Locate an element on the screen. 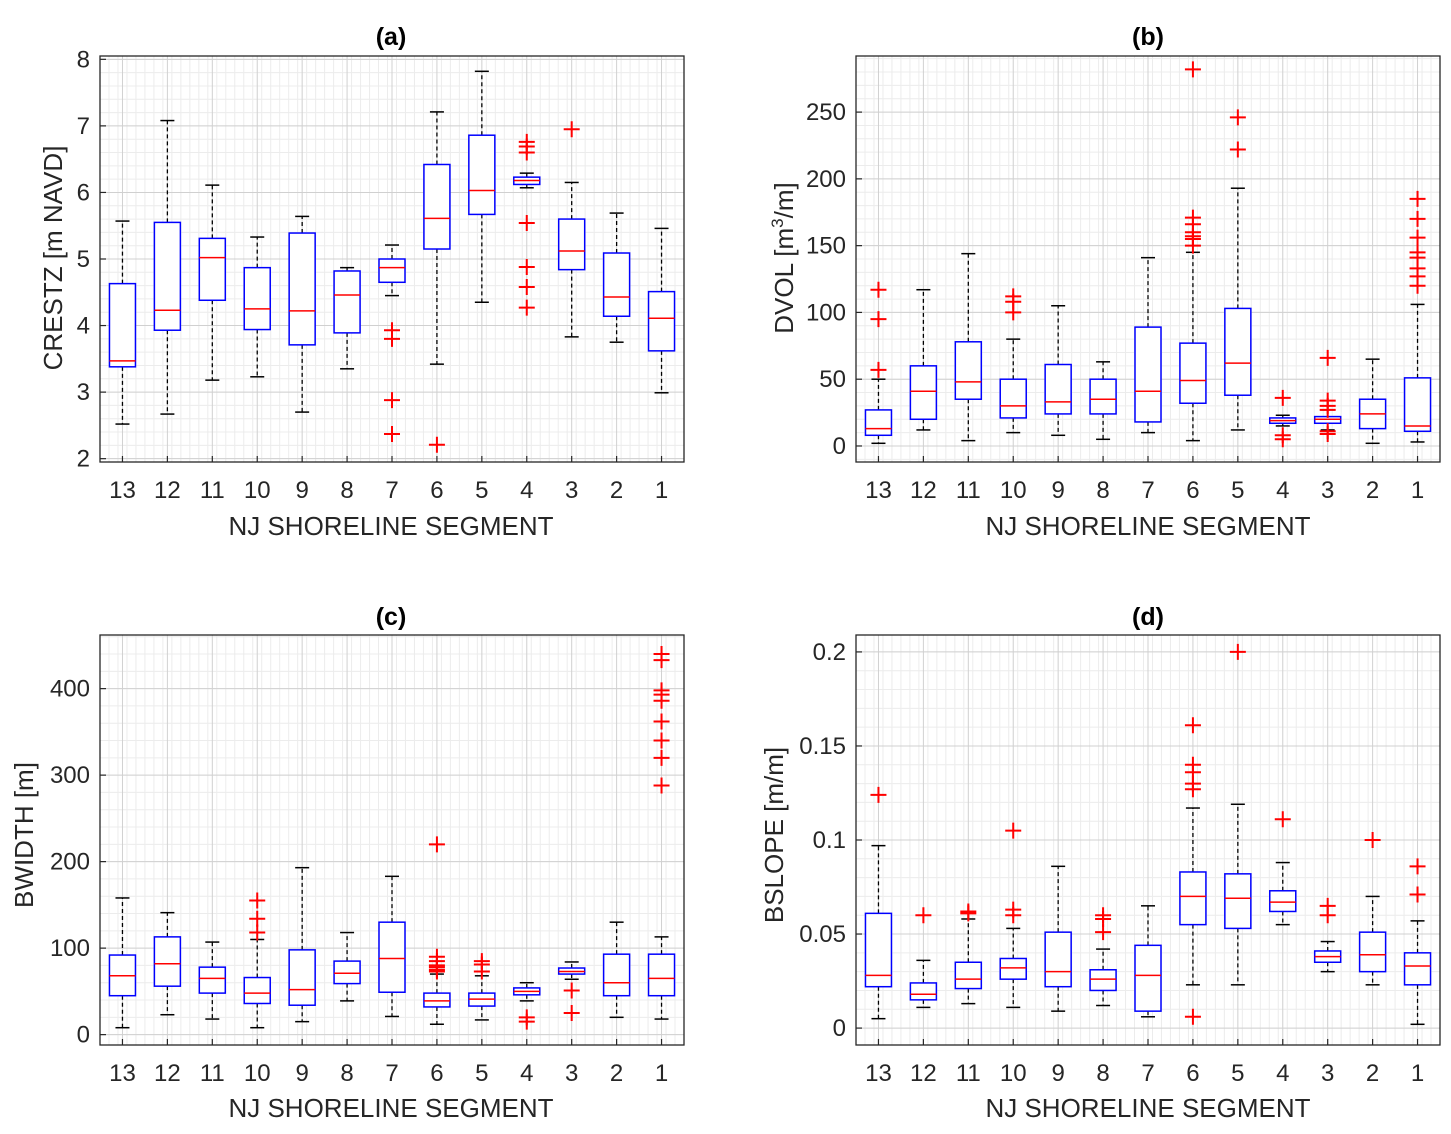 This screenshot has height=1134, width=1451. y-tick-label: 250 is located at coordinates (826, 112).